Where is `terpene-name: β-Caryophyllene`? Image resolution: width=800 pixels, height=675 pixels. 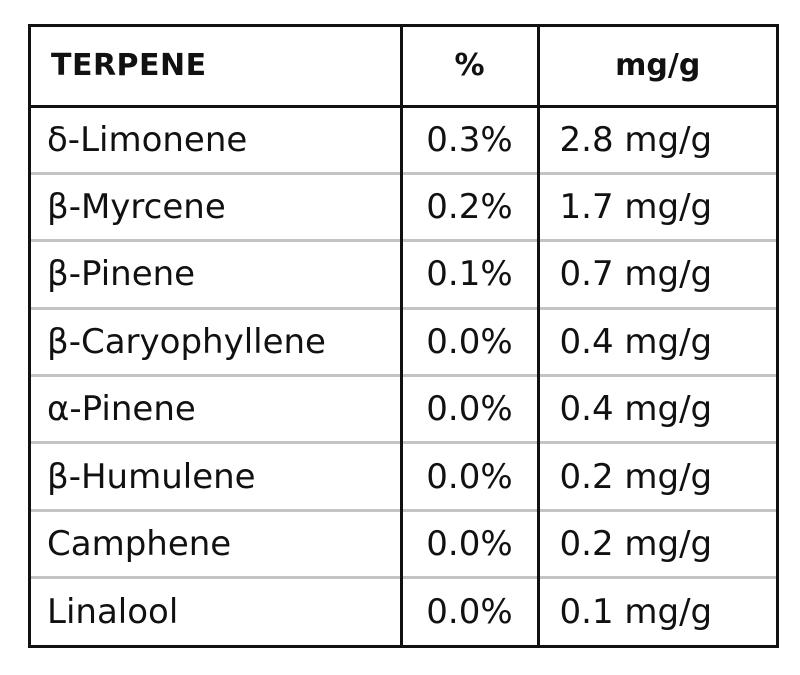 terpene-name: β-Caryophyllene is located at coordinates (216, 341).